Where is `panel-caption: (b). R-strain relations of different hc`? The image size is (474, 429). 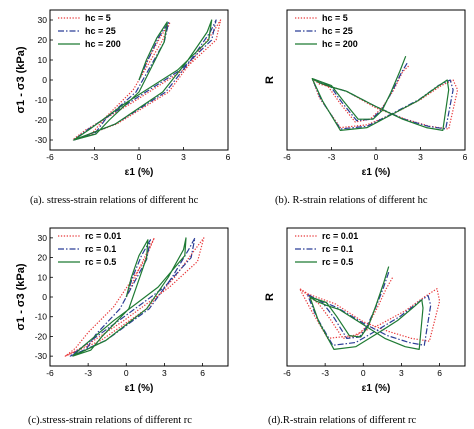 panel-caption: (b). R-strain relations of different hc is located at coordinates (351, 200).